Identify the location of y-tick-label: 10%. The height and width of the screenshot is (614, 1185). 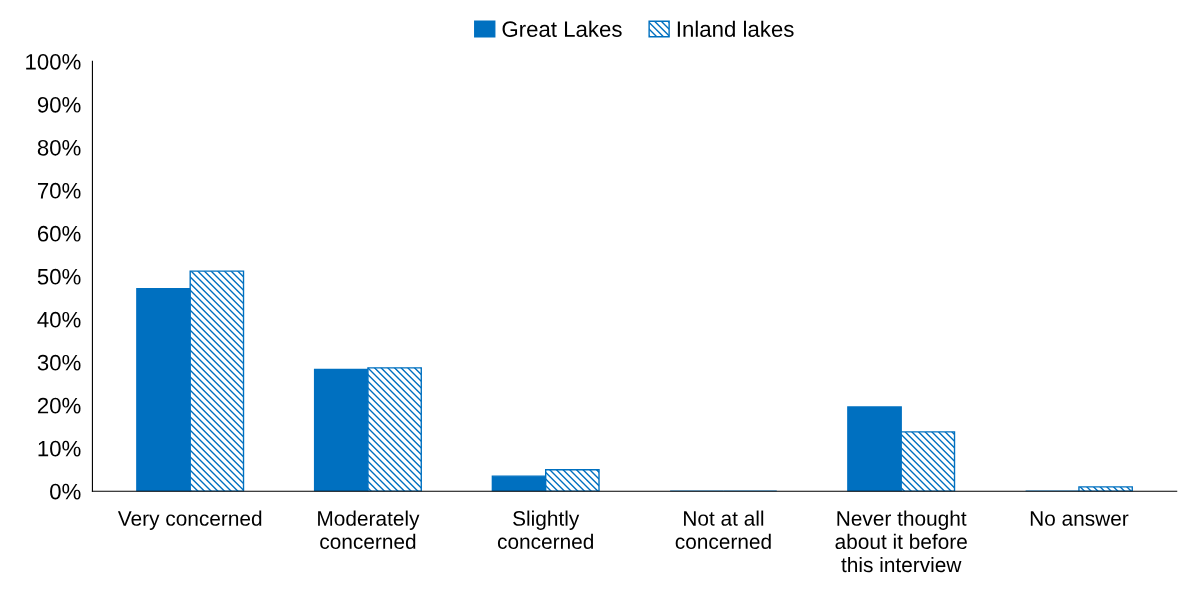
(59, 448).